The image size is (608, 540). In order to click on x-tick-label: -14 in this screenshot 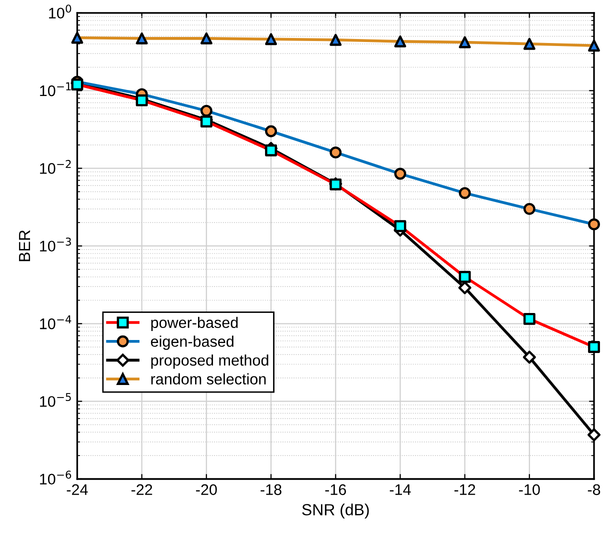, I will do `click(400, 489)`.